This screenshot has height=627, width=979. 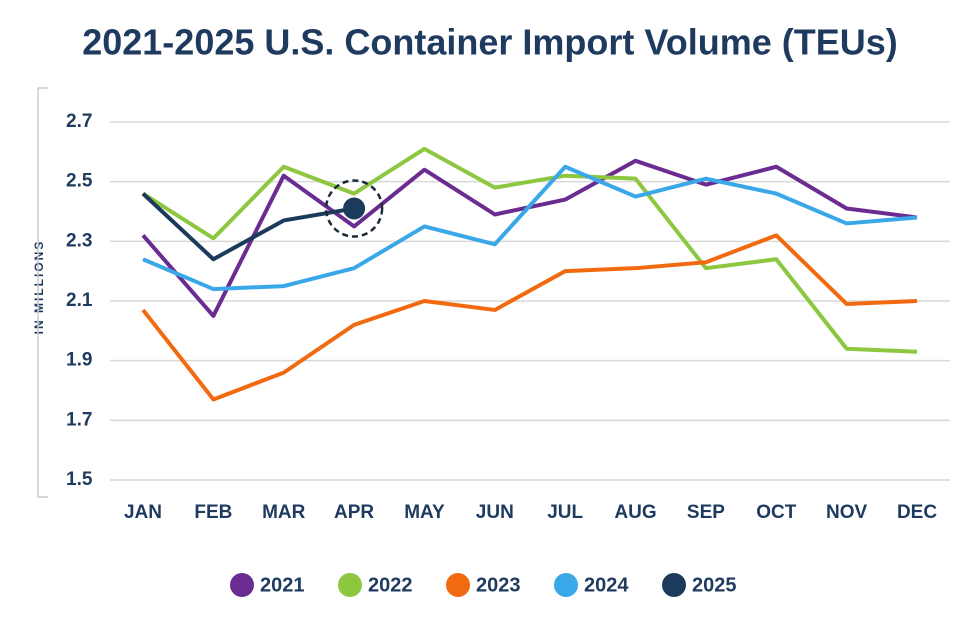 I want to click on highlight-point, so click(x=354, y=208).